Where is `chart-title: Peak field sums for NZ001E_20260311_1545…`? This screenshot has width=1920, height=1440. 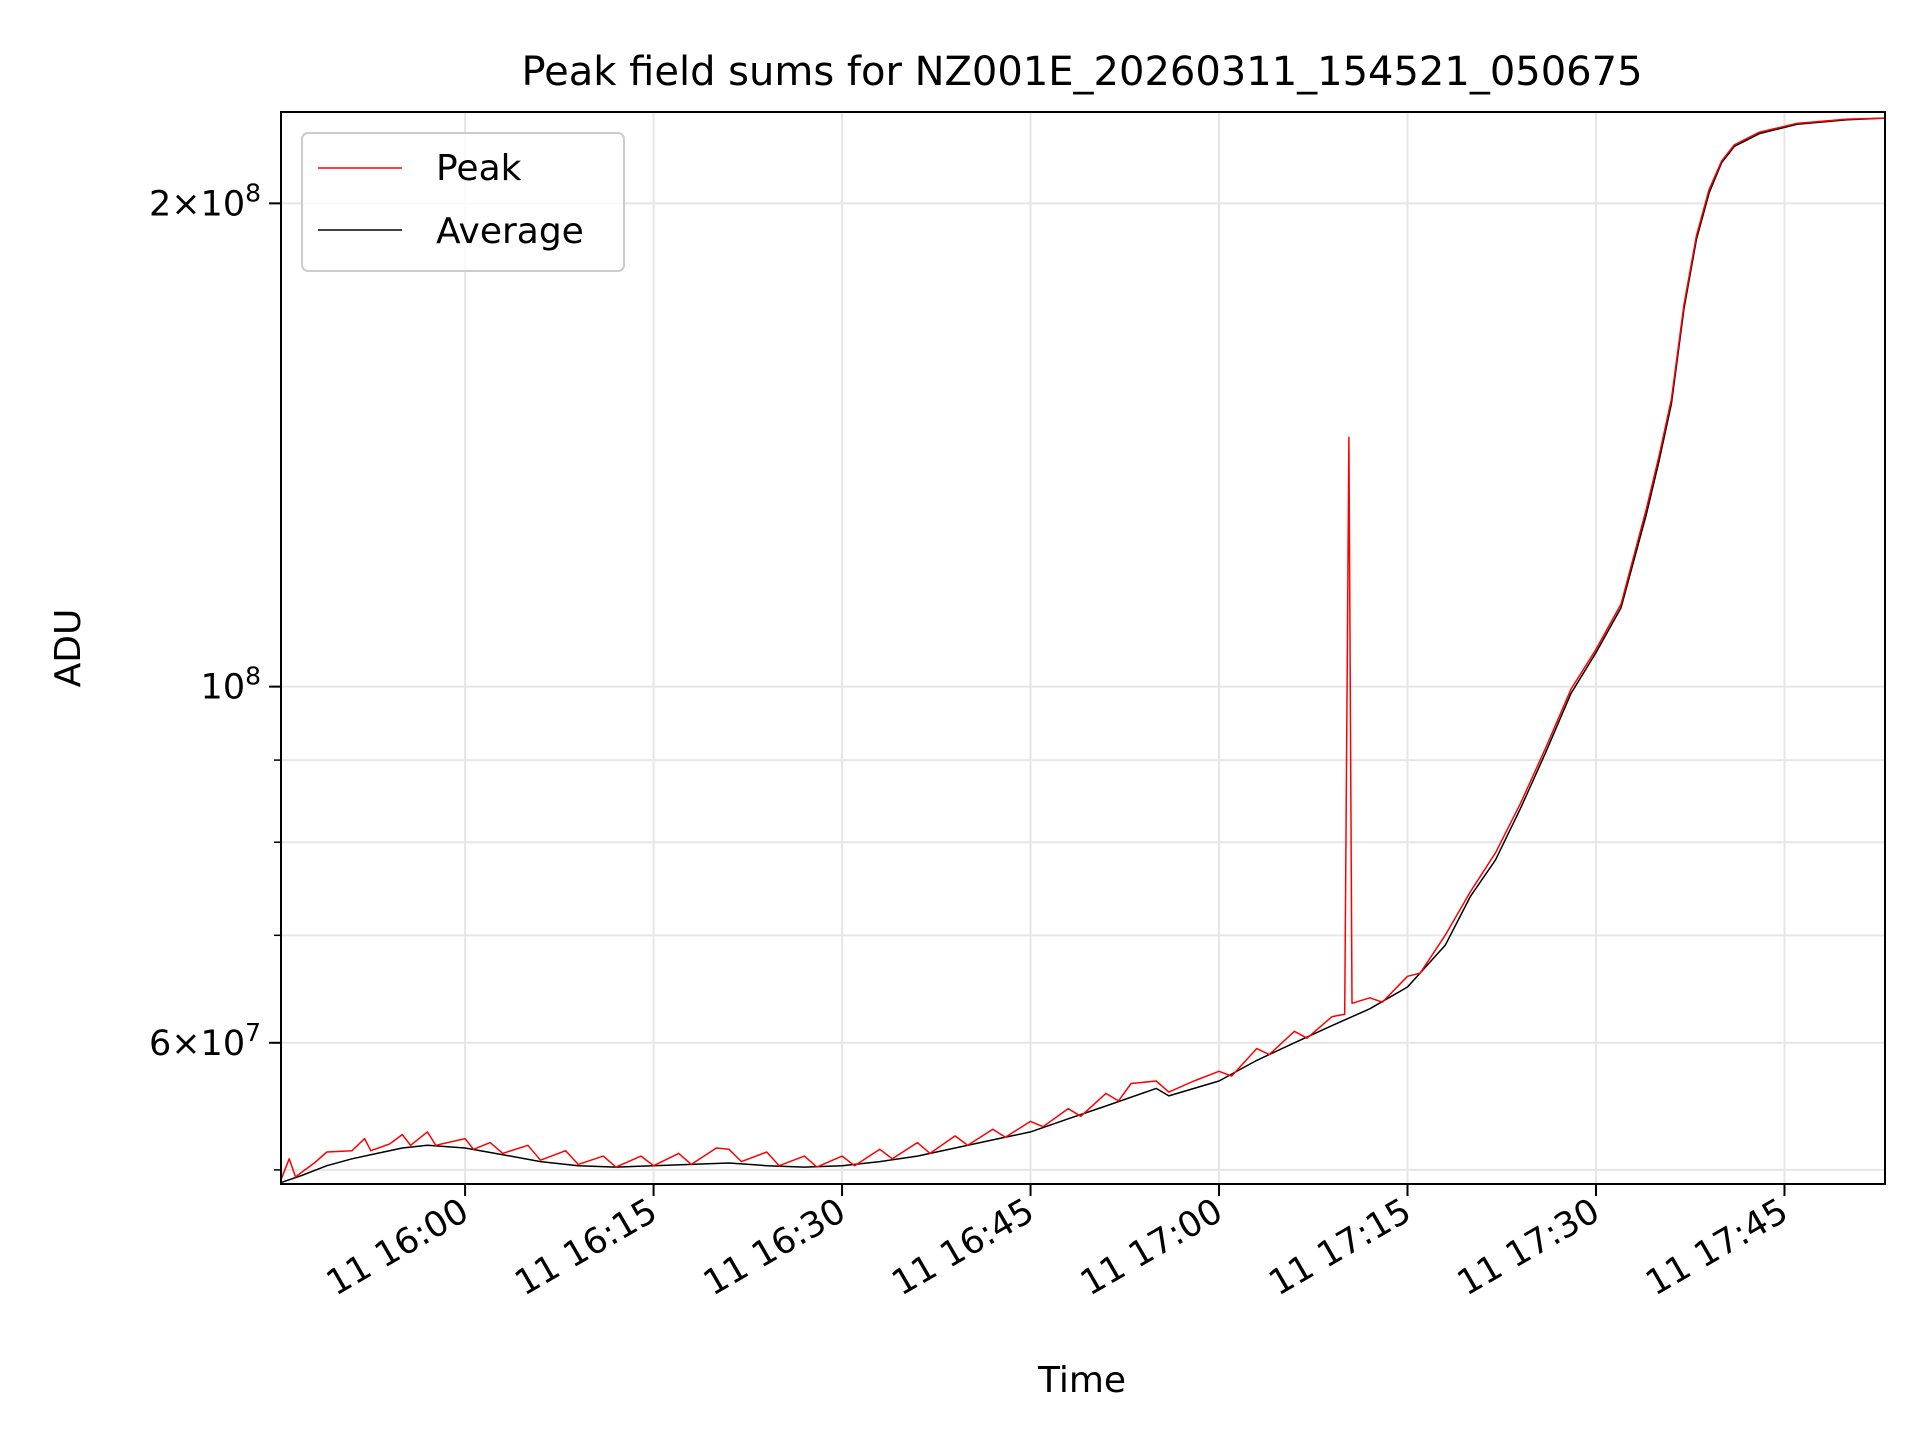
chart-title: Peak field sums for NZ001E_20260311_1545… is located at coordinates (1081, 72).